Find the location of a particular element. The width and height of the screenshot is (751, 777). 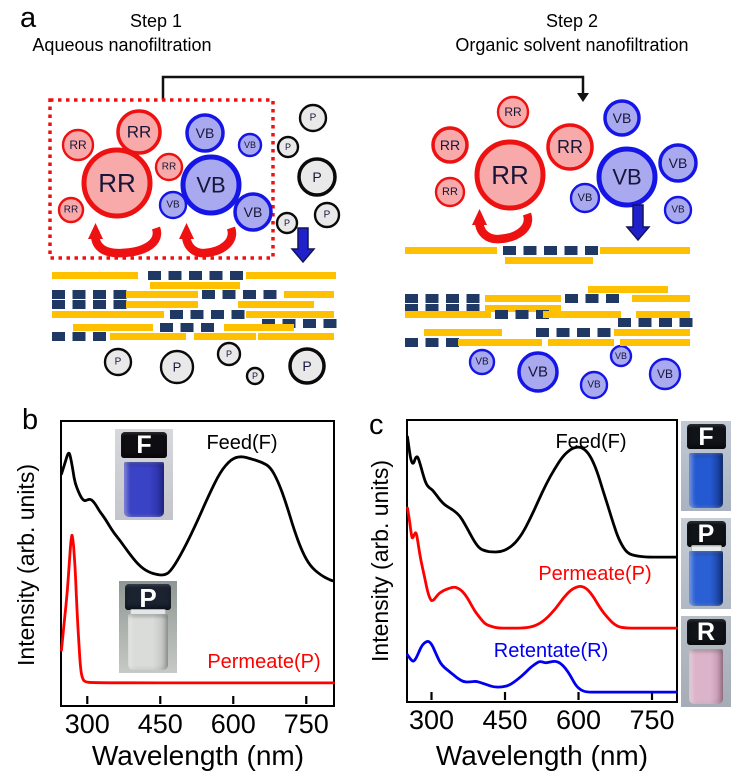

particle-rr-label: RR is located at coordinates (117, 183).